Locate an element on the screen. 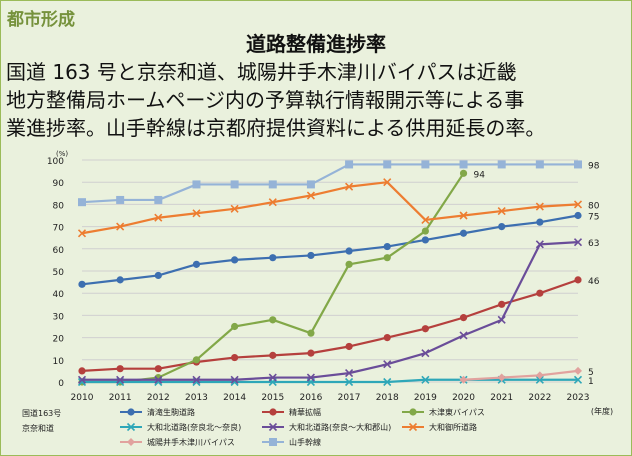 The height and width of the screenshot is (456, 632). y-tick-label: 80 is located at coordinates (59, 206).